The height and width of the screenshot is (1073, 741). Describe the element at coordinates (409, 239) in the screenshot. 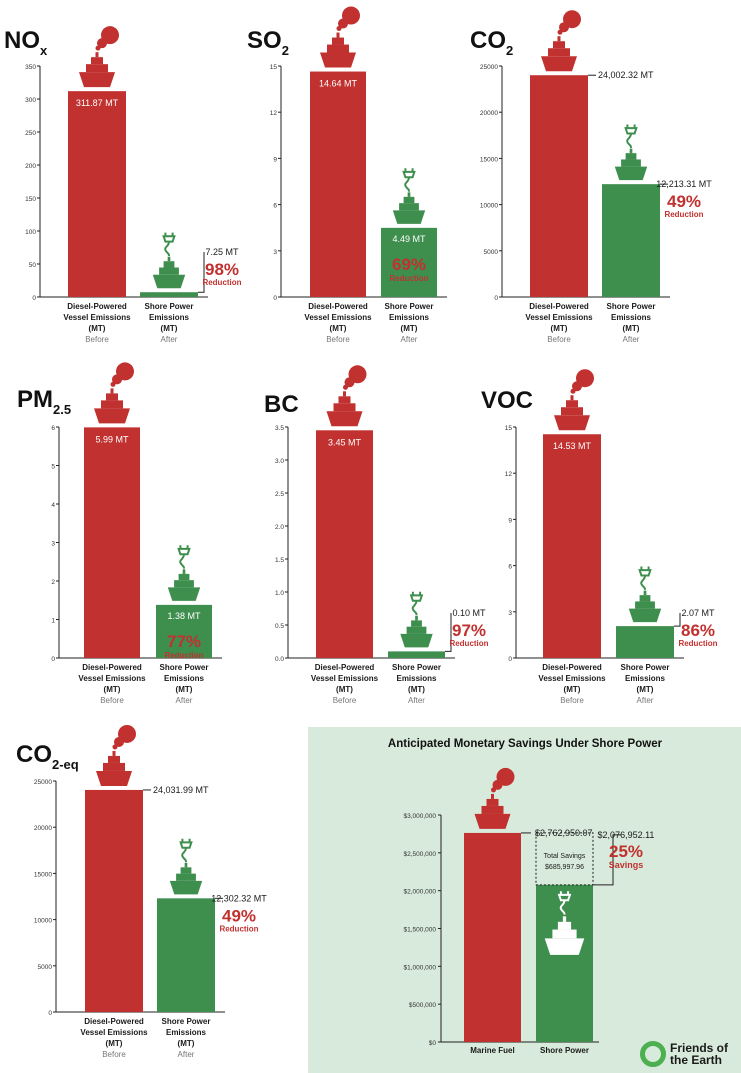

I see `value-label-shore: 4.49 MT` at that location.